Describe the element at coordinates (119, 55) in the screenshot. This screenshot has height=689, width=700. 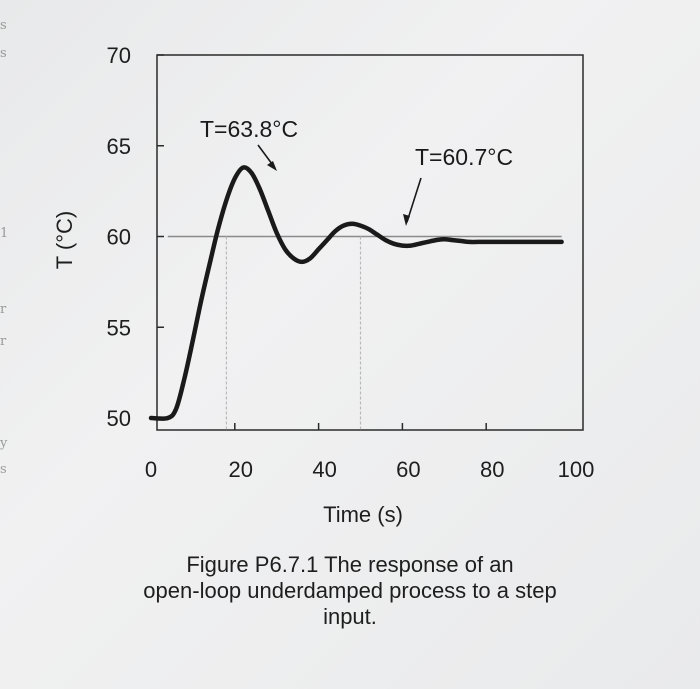
I see `y-tick-label: 70` at that location.